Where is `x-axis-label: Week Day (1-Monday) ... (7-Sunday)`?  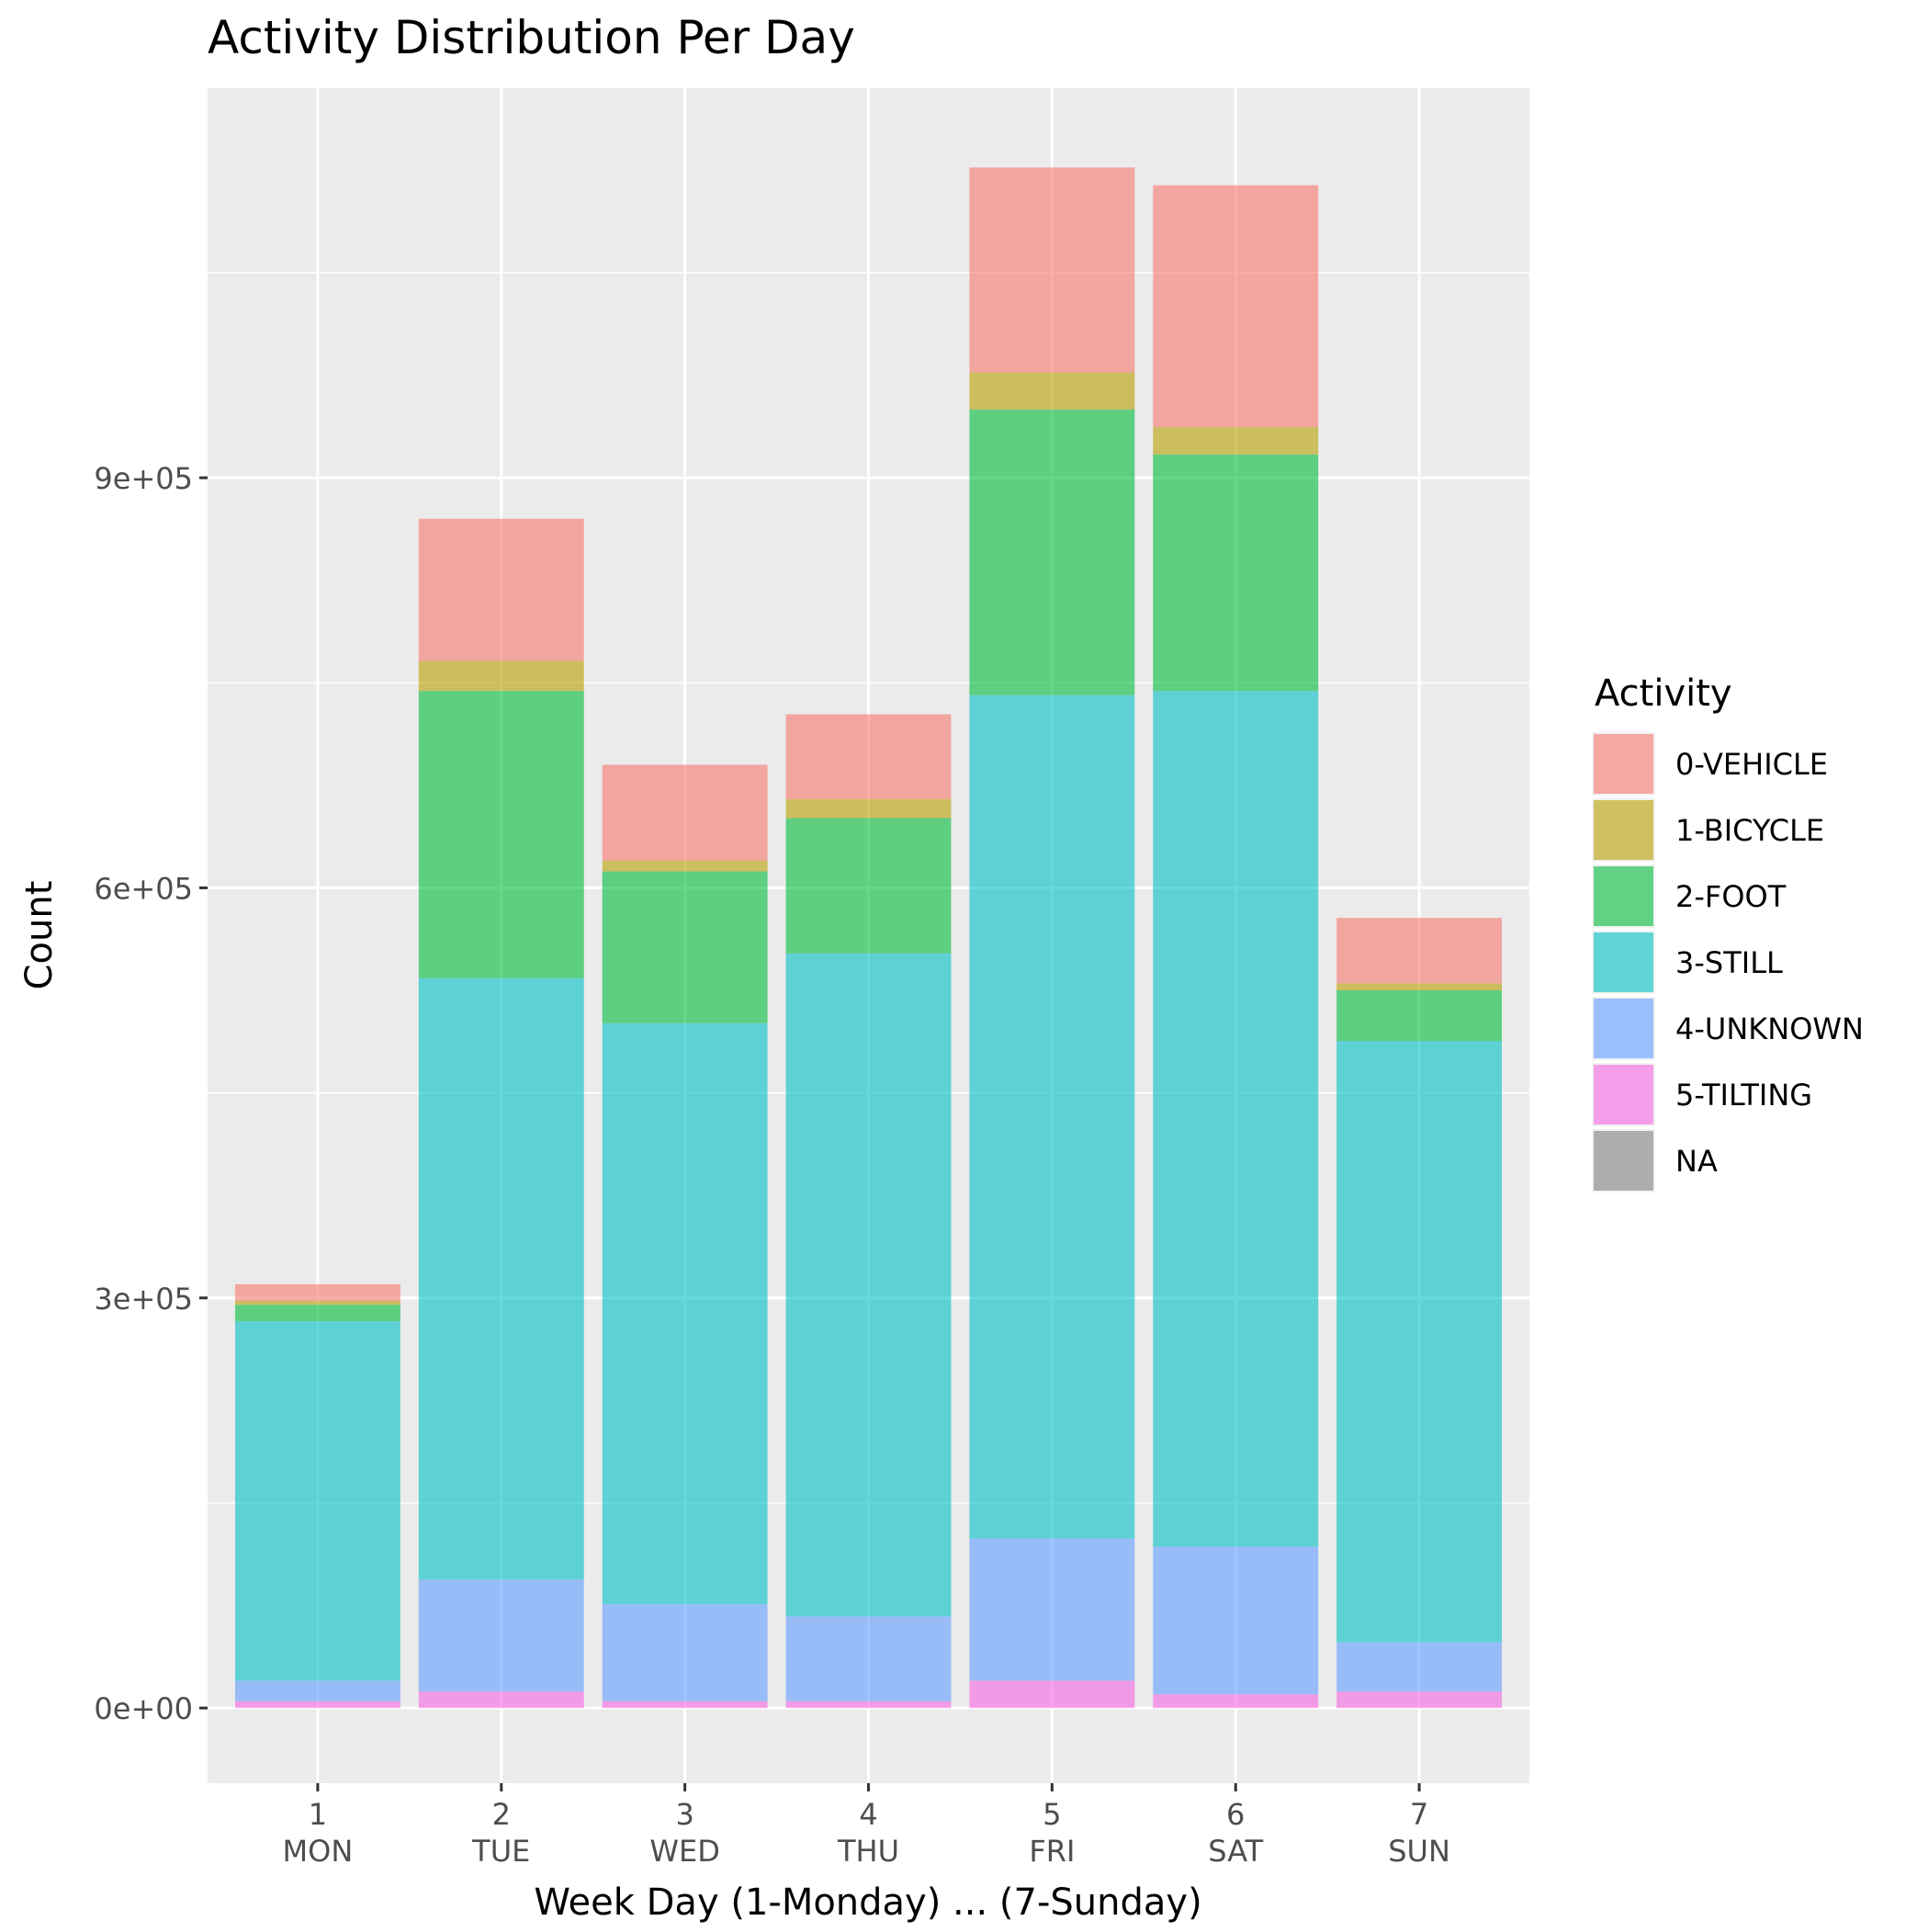
x-axis-label: Week Day (1-Monday) ... (7-Sunday) is located at coordinates (867, 1902).